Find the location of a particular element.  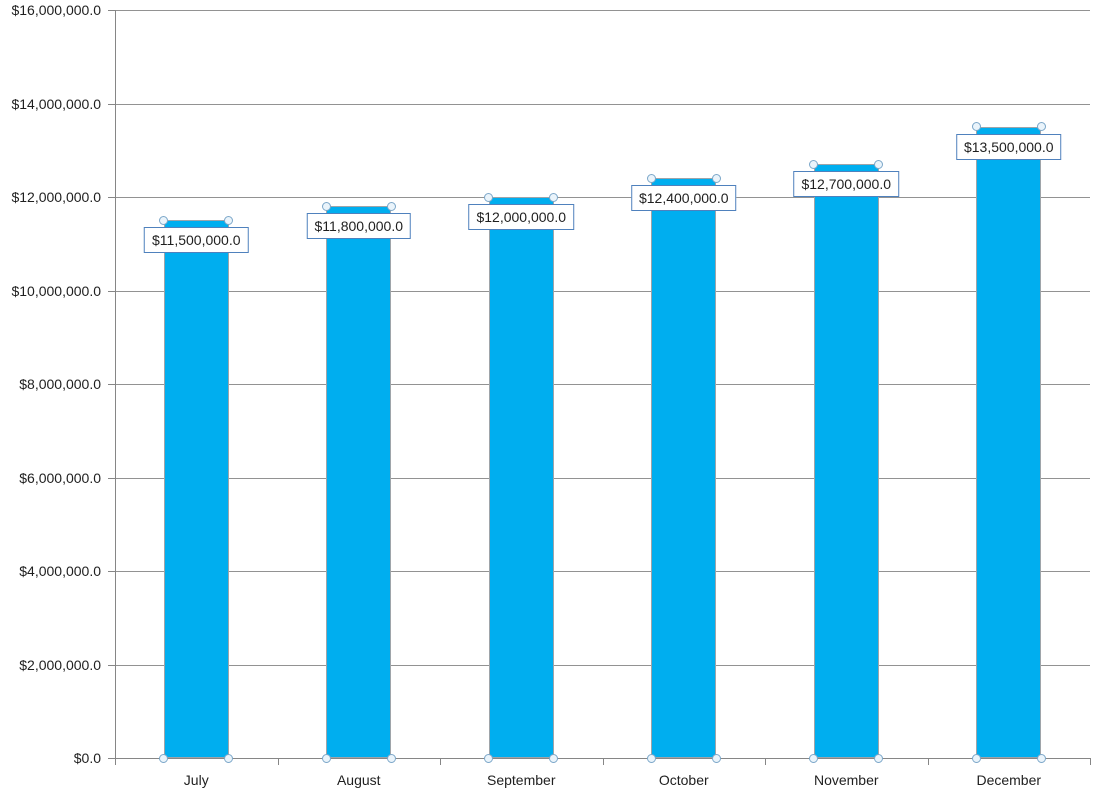

x-axis-category-label: August is located at coordinates (358, 780).